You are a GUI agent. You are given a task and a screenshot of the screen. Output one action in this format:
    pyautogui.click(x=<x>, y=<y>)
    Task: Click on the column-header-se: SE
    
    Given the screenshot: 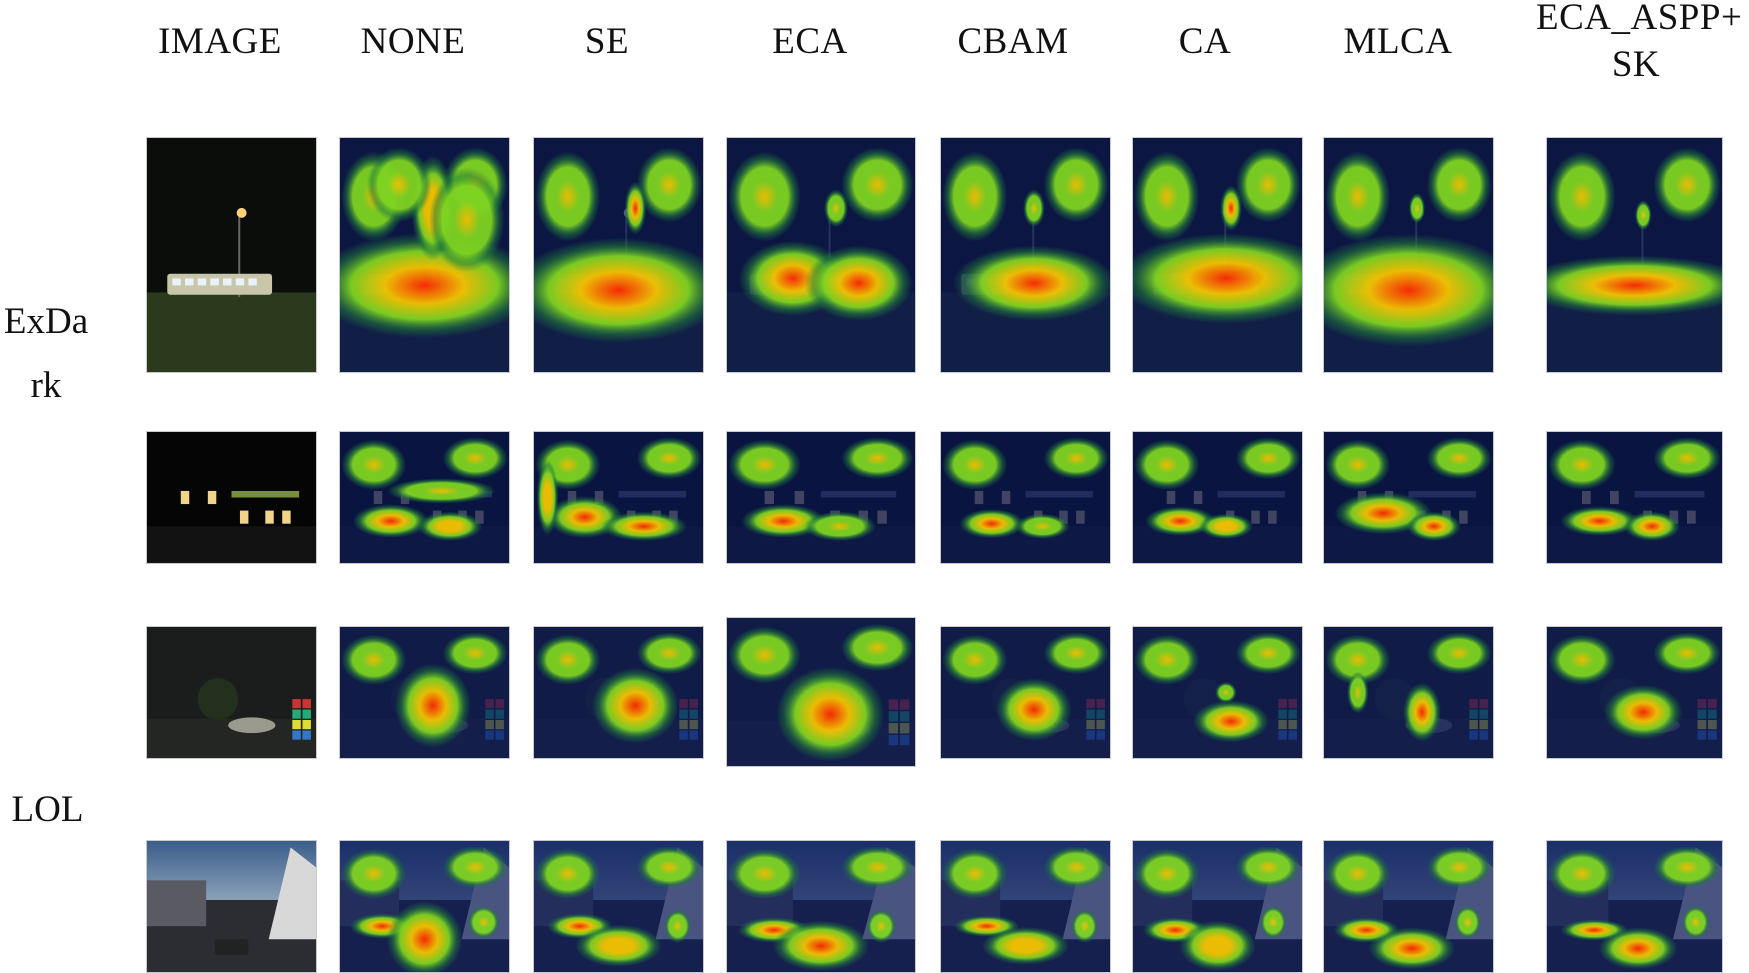 What is the action you would take?
    pyautogui.click(x=607, y=41)
    